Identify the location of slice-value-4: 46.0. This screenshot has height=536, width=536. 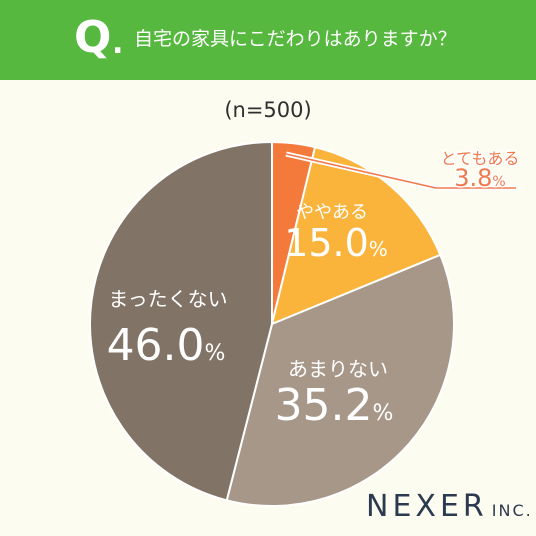
(156, 345).